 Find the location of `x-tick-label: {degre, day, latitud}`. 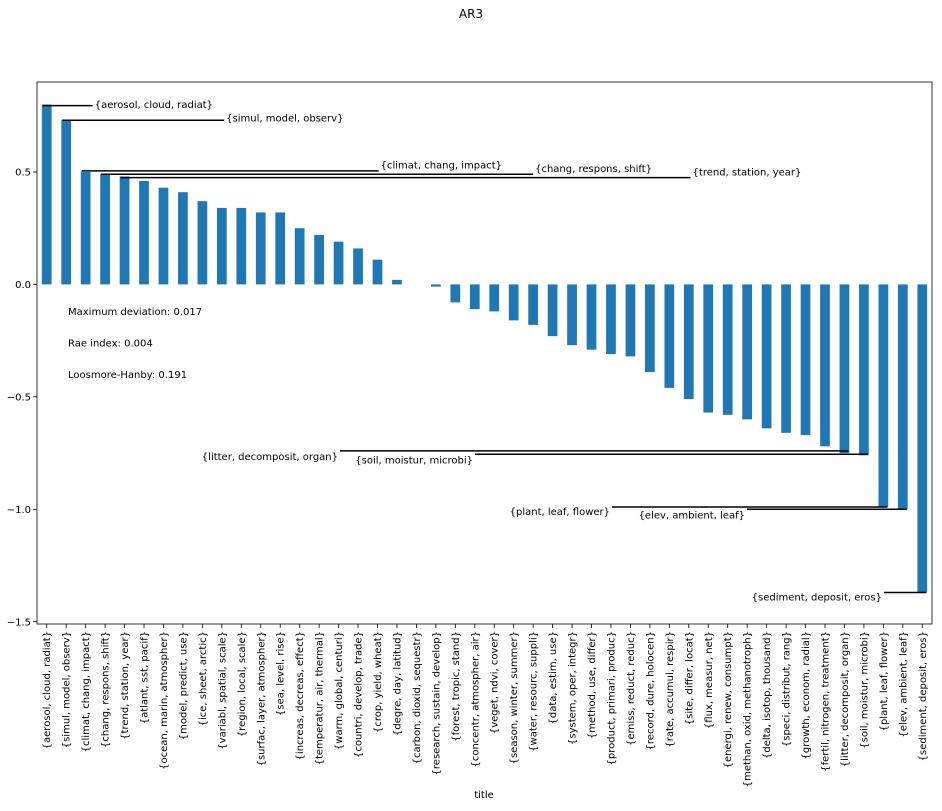

x-tick-label: {degre, day, latitud} is located at coordinates (397, 683).